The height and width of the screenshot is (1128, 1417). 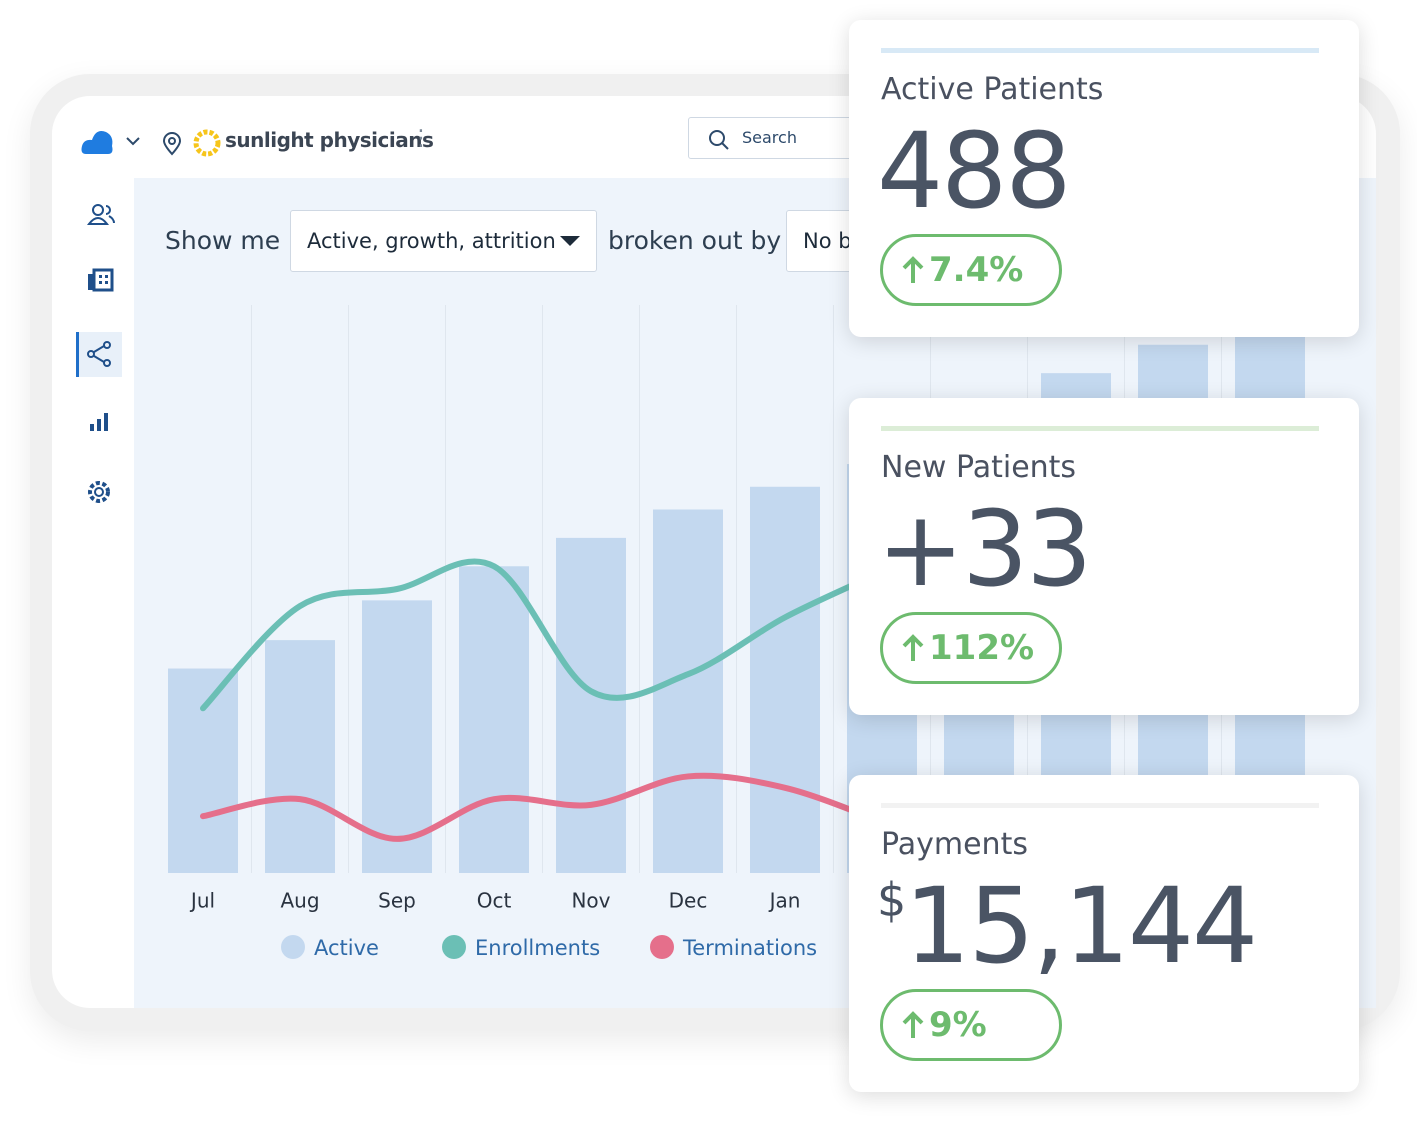 I want to click on change-badge: 112%, so click(x=971, y=648).